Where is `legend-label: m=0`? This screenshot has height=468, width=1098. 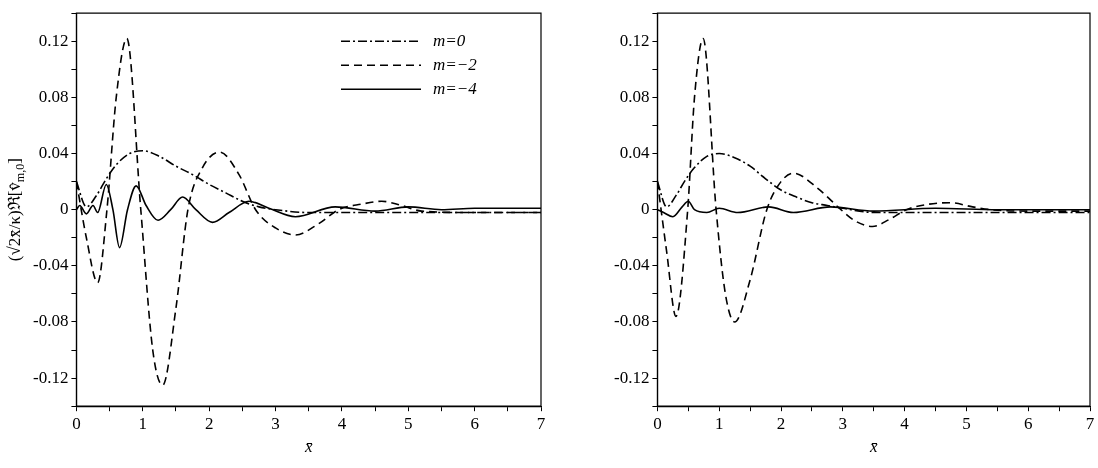 legend-label: m=0 is located at coordinates (449, 40).